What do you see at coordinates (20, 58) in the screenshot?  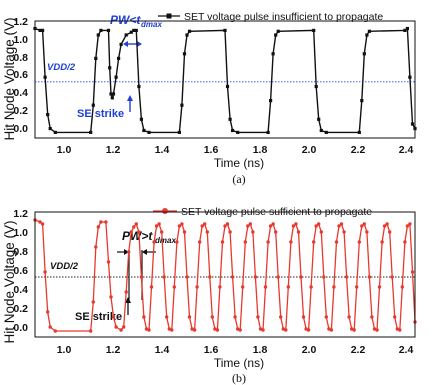 I see `chart-a-ytick-0.8: 0.8` at bounding box center [20, 58].